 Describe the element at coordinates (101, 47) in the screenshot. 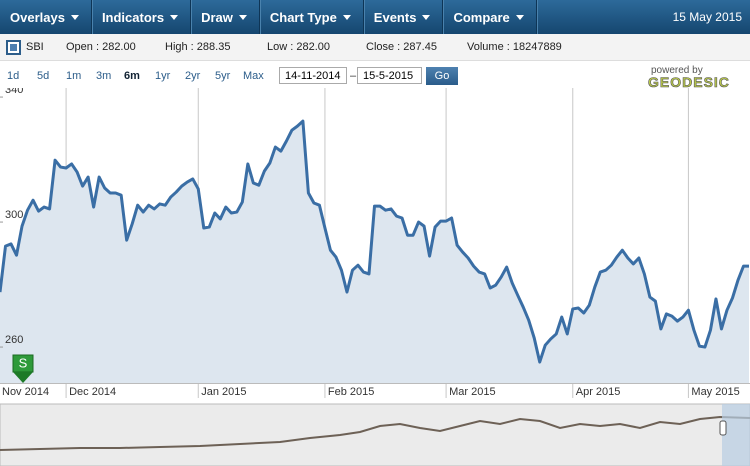

I see `quote-field: Open : 282.00` at that location.